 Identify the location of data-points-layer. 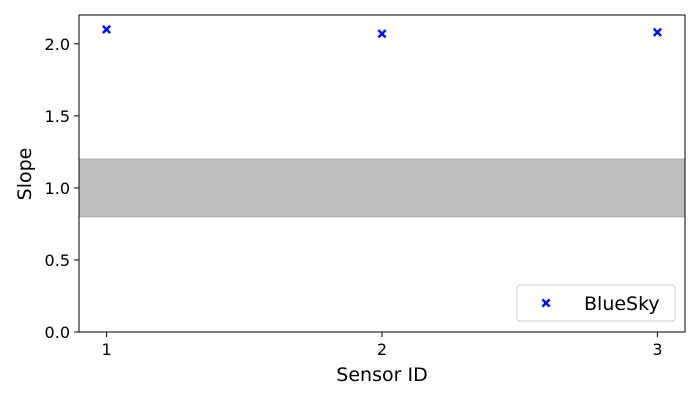
(382, 31).